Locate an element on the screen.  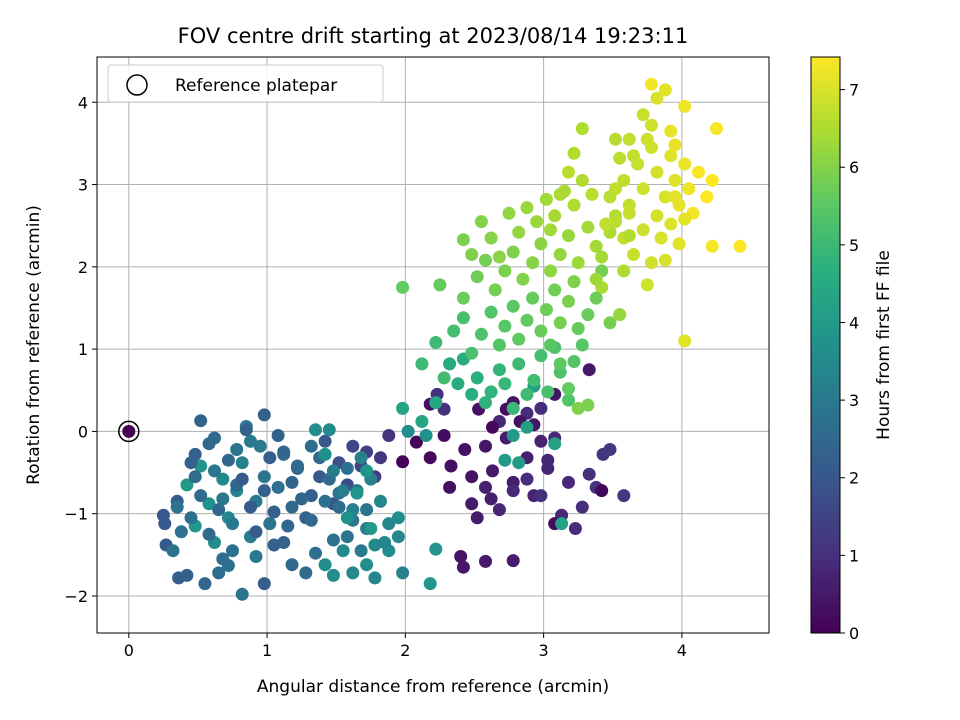
colorbar-tick-label: 1 is located at coordinates (854, 555).